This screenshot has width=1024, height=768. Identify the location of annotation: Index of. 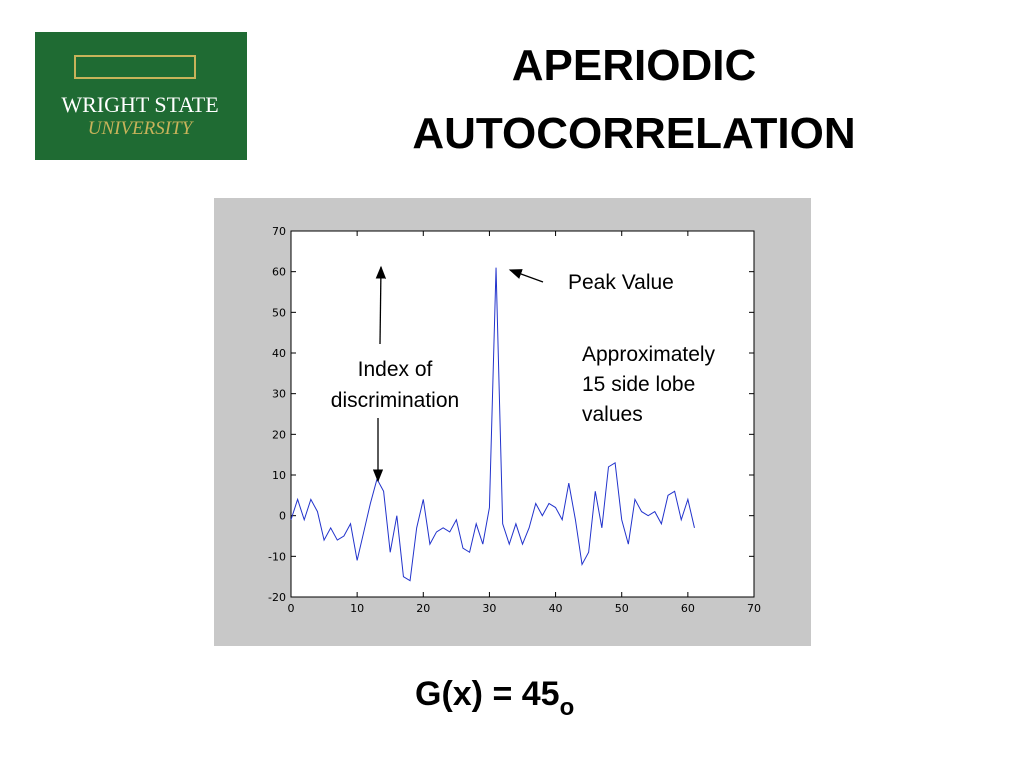
(395, 369).